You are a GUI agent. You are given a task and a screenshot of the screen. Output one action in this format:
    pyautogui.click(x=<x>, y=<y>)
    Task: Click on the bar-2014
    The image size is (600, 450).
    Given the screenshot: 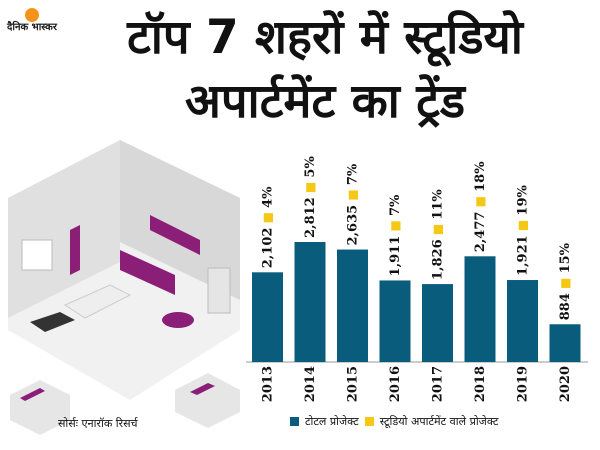 What is the action you would take?
    pyautogui.click(x=310, y=302)
    